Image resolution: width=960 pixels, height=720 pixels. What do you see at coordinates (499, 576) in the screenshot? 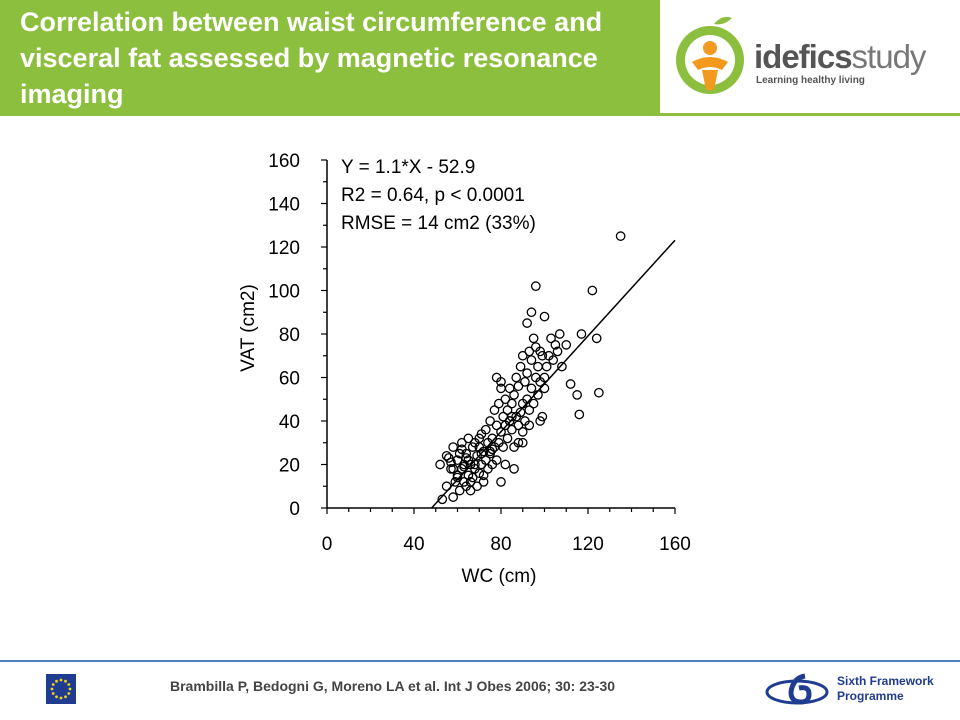
I see `x-axis-label: WC (cm)` at bounding box center [499, 576].